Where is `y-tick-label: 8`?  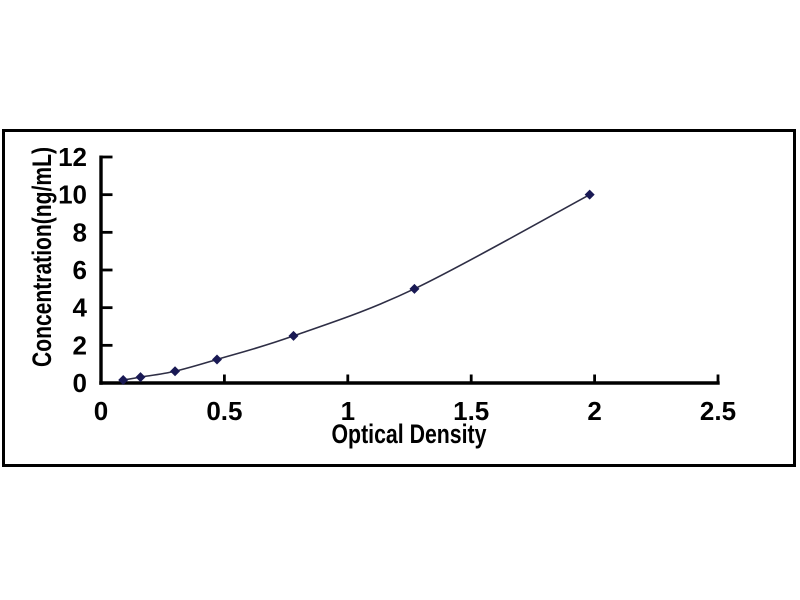 y-tick-label: 8 is located at coordinates (80, 232).